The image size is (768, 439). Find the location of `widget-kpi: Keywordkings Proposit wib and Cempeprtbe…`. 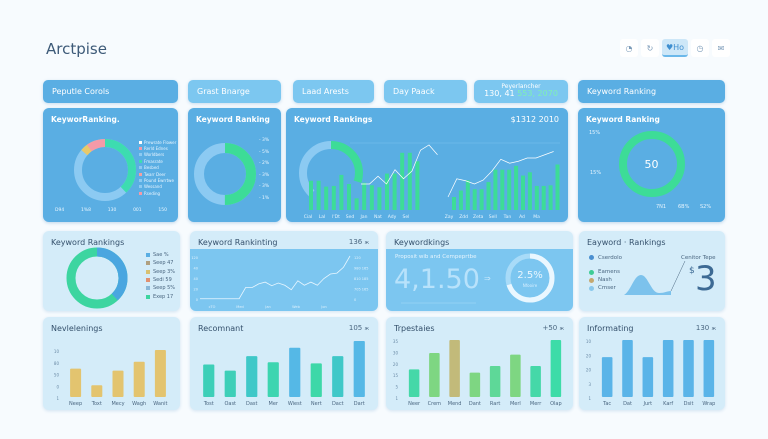

widget-kpi: Keywordkings Proposit wib and Cempeprtbe… is located at coordinates (479, 271).